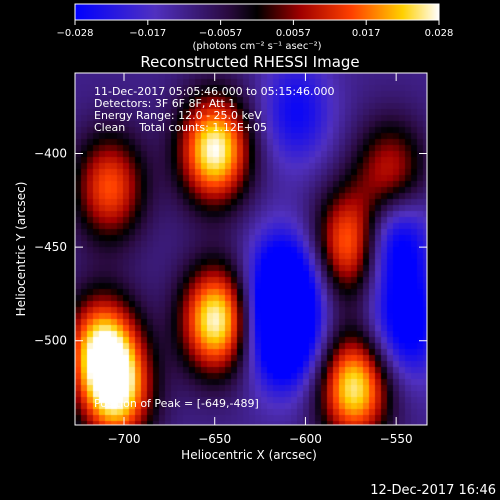 The width and height of the screenshot is (500, 500). I want to click on x-axis-label: Heliocentric X (arcsec), so click(249, 455).